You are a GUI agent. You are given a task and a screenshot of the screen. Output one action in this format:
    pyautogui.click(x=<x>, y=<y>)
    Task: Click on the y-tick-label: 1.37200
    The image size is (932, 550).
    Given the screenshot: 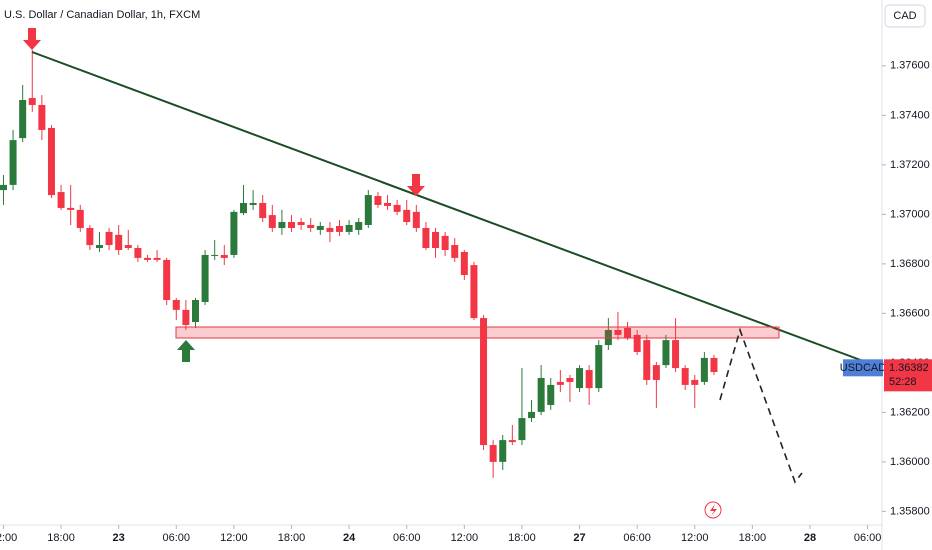 What is the action you would take?
    pyautogui.click(x=910, y=165)
    